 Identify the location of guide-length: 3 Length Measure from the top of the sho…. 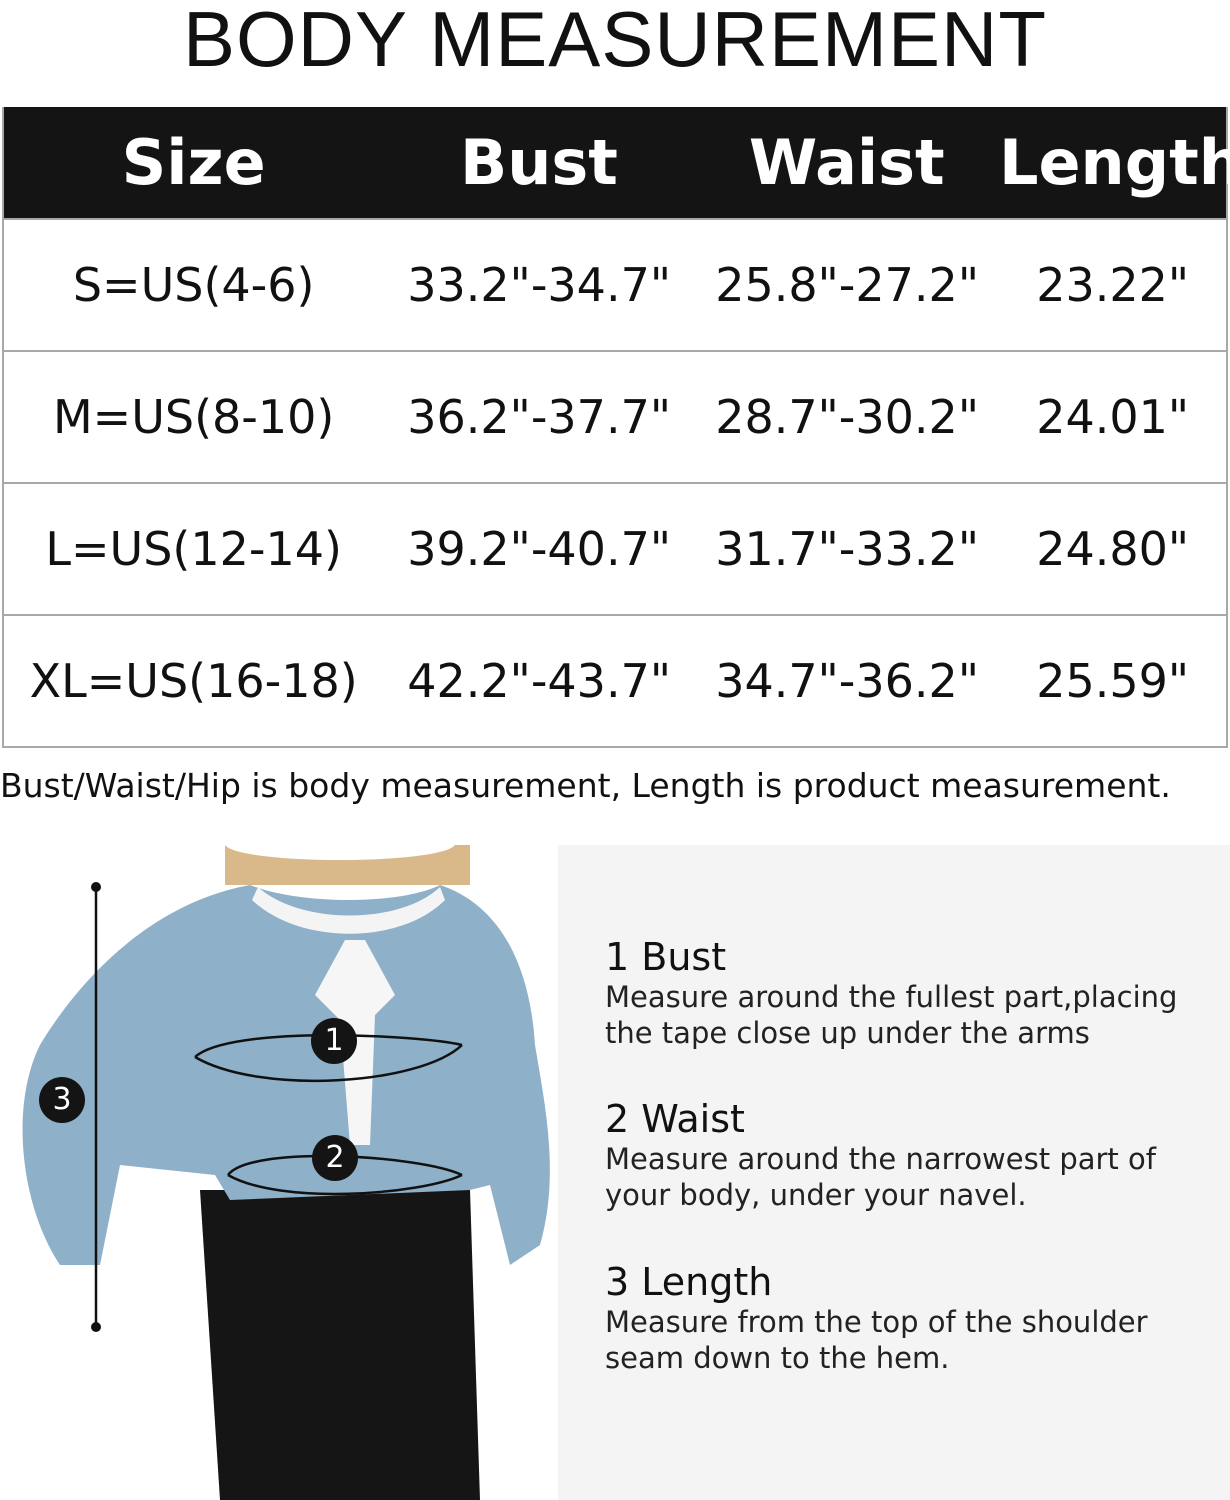
(915, 1318).